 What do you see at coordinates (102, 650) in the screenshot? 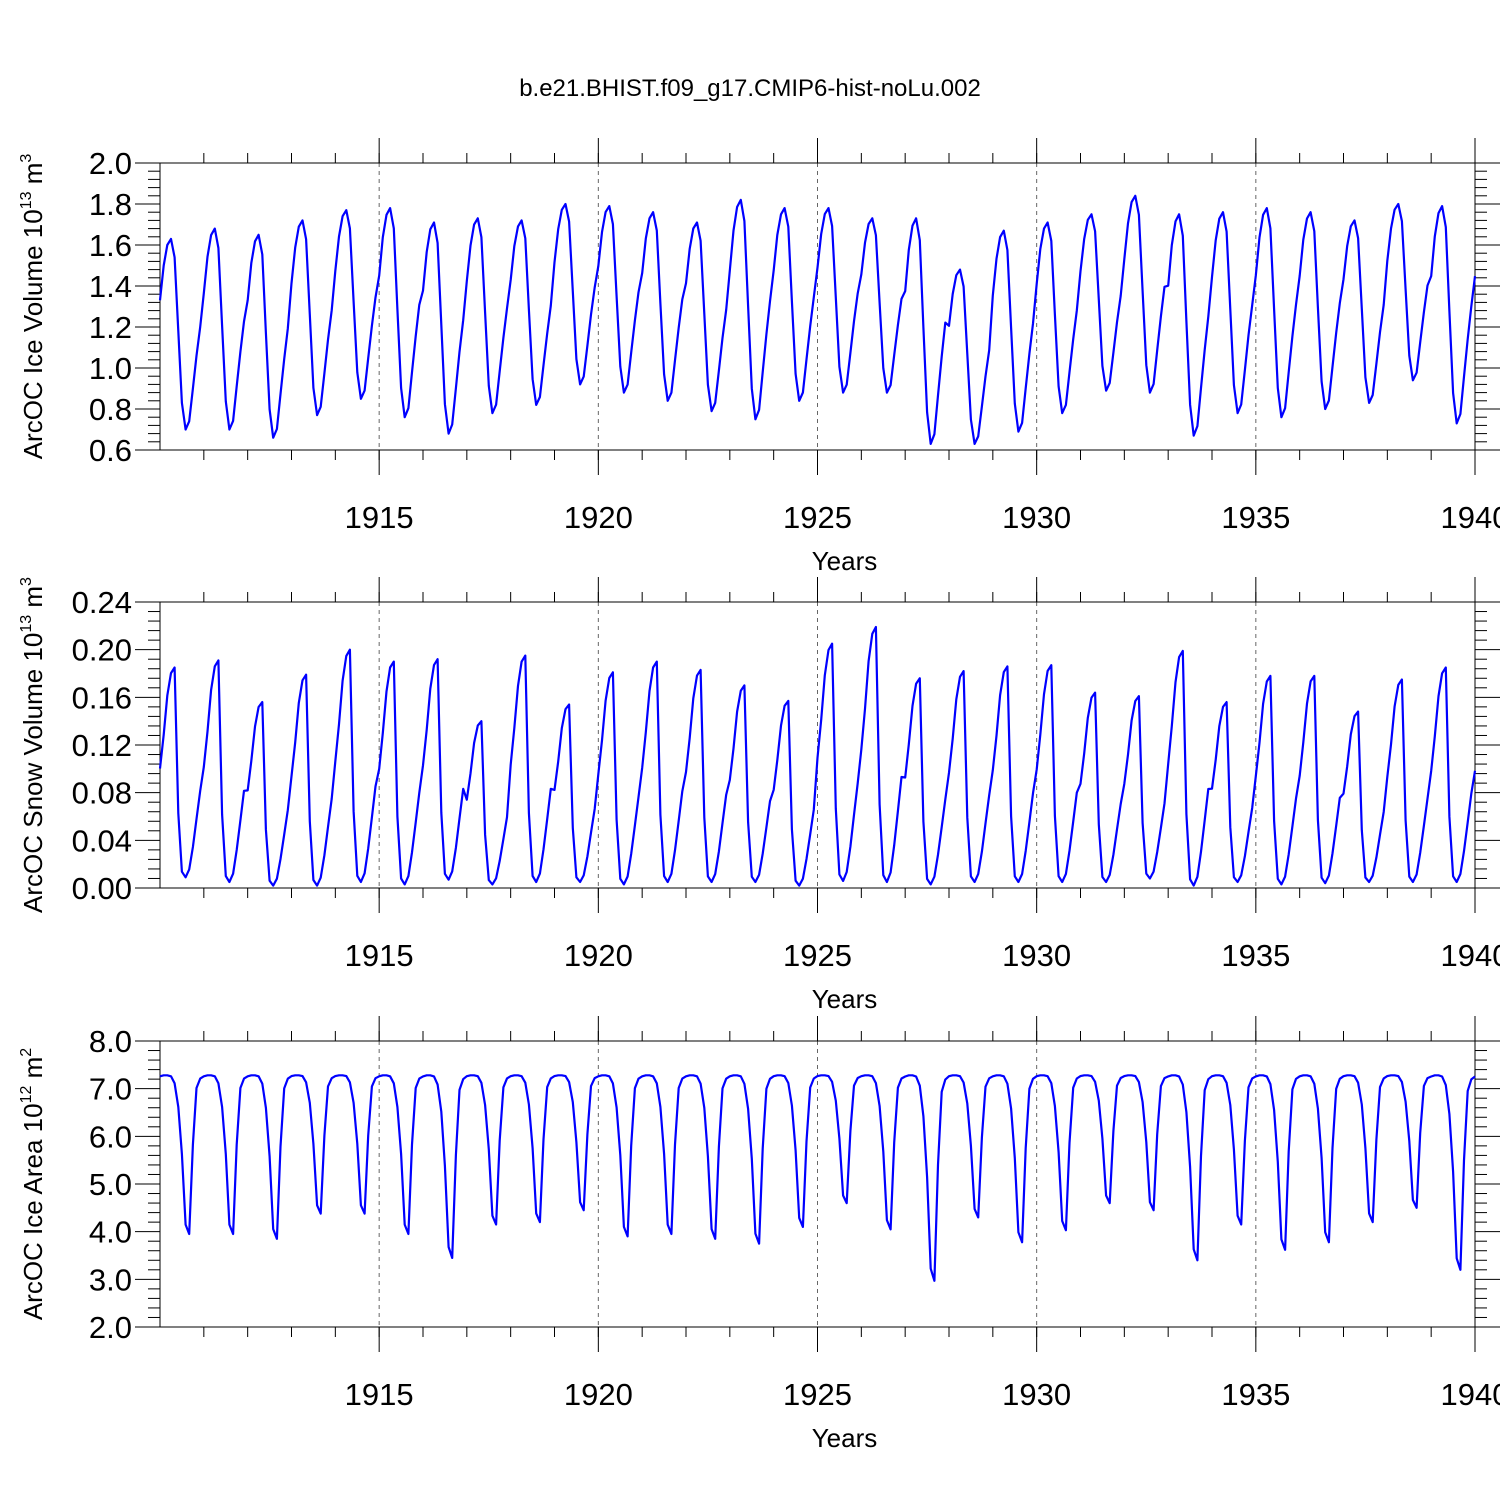
I see `snow-volume-y-tick-label: 0.20` at bounding box center [102, 650].